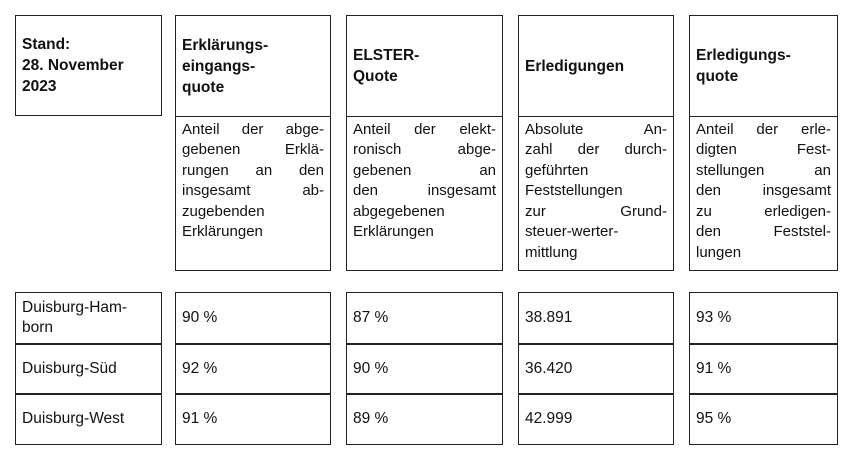 The image size is (851, 465). Describe the element at coordinates (596, 369) in the screenshot. I see `value-cell: 36.420` at that location.